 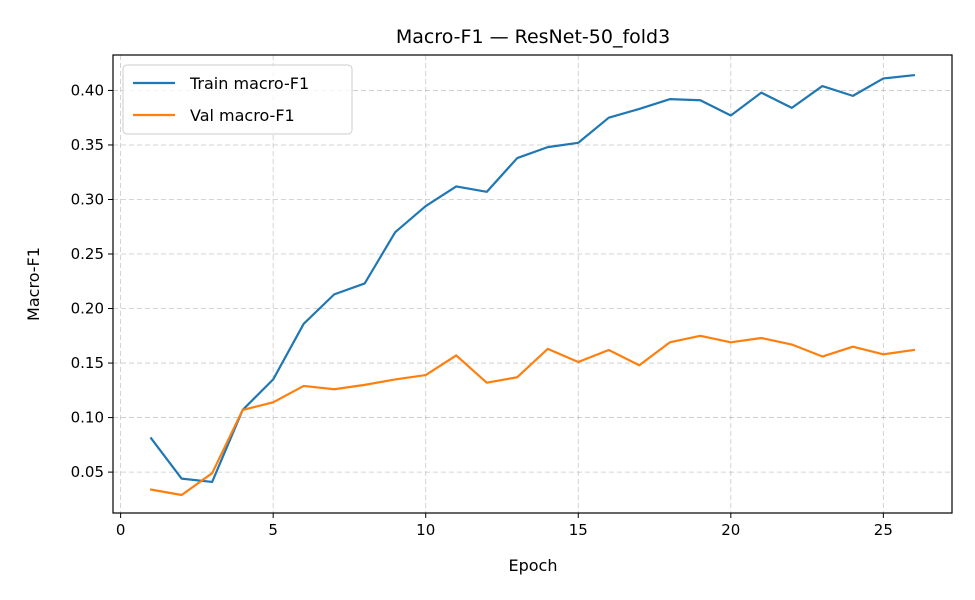 I want to click on y-tick-label: 0.40, so click(x=87, y=90).